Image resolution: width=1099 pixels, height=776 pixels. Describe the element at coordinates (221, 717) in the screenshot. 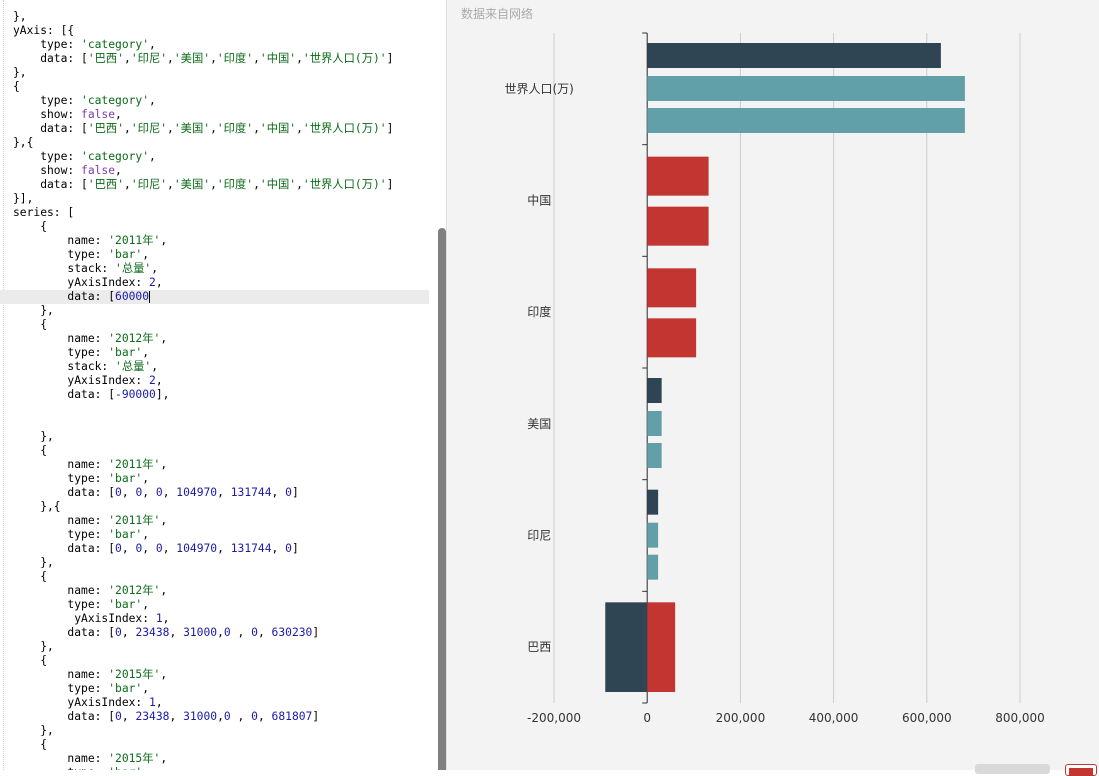

I see `code-line: data: [0, 23438, 31000,0 , 0, 681807]` at that location.